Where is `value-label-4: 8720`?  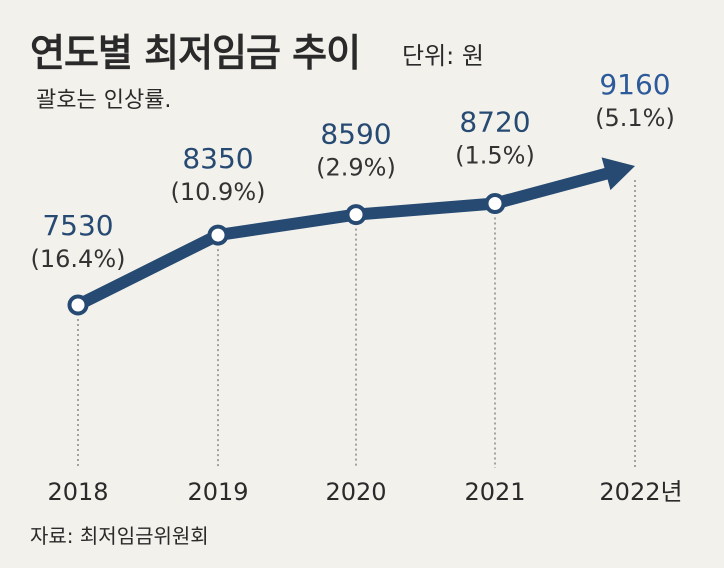
value-label-4: 8720 is located at coordinates (494, 122).